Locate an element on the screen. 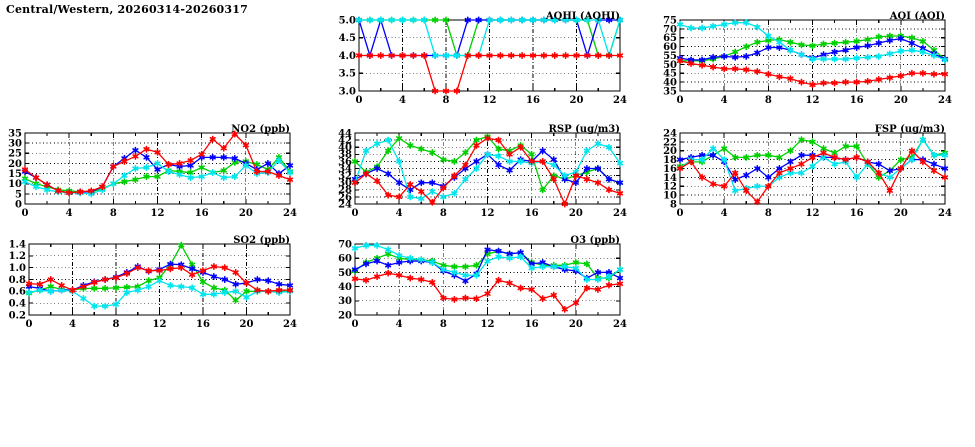 This screenshot has height=447, width=975. svg-text: 5 is located at coordinates (18, 194).